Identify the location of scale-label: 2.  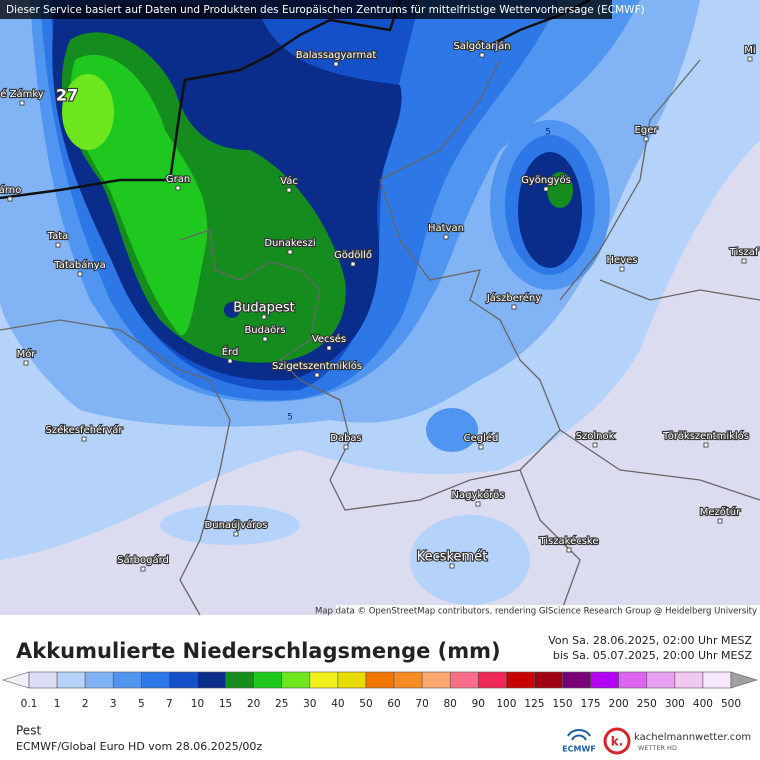
(85, 704).